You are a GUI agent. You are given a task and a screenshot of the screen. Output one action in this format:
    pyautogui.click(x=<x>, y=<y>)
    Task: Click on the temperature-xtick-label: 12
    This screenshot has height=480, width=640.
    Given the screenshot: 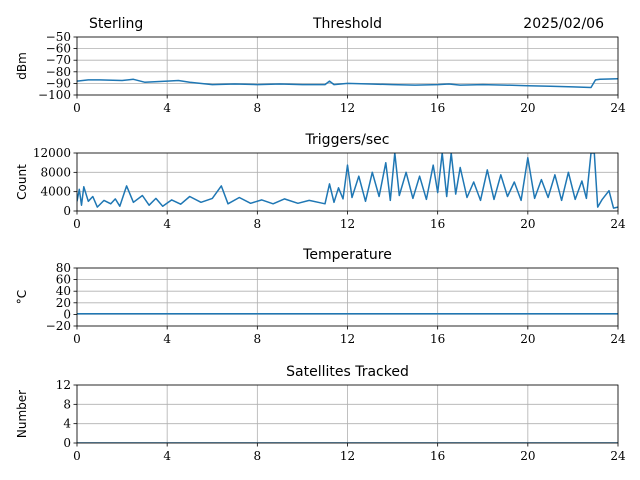 What is the action you would take?
    pyautogui.click(x=347, y=339)
    